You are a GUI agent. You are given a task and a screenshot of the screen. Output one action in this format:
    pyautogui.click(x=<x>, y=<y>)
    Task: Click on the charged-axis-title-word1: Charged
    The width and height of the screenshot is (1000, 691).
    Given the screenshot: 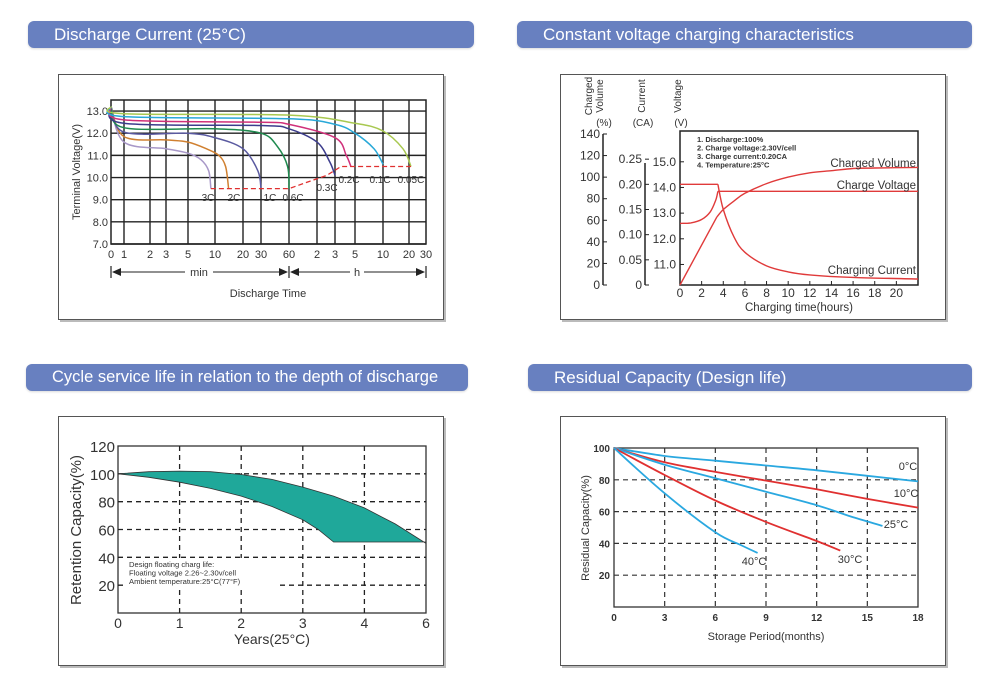 What is the action you would take?
    pyautogui.click(x=589, y=96)
    